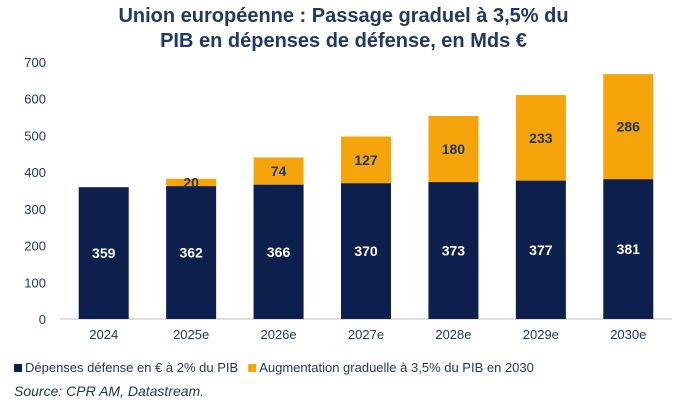 The image size is (687, 417). I want to click on bar-label-increase: 127, so click(366, 160).